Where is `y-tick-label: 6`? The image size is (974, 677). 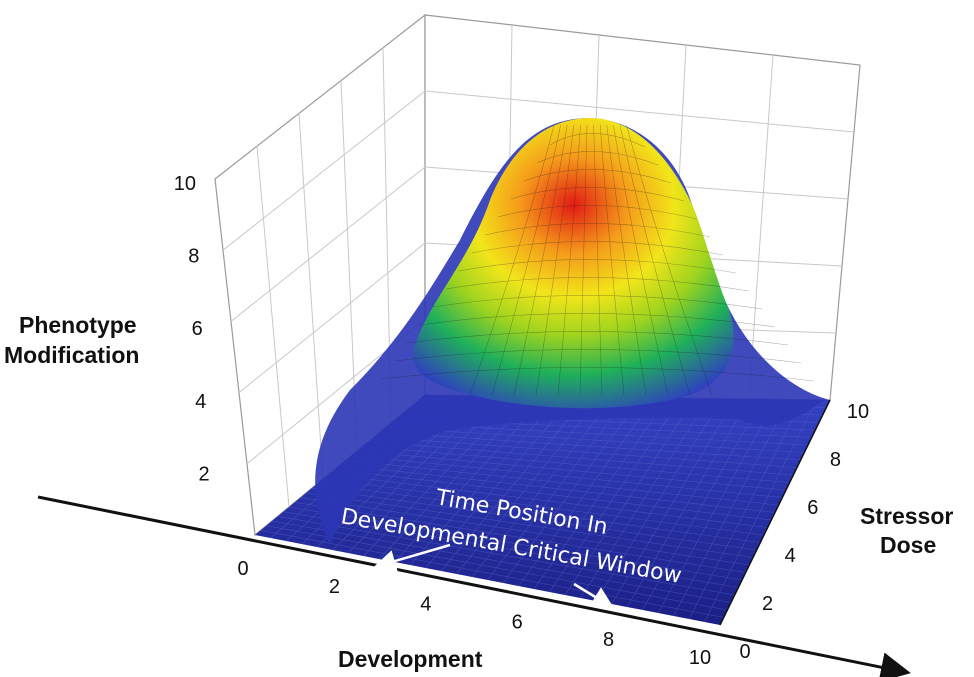
y-tick-label: 6 is located at coordinates (812, 508).